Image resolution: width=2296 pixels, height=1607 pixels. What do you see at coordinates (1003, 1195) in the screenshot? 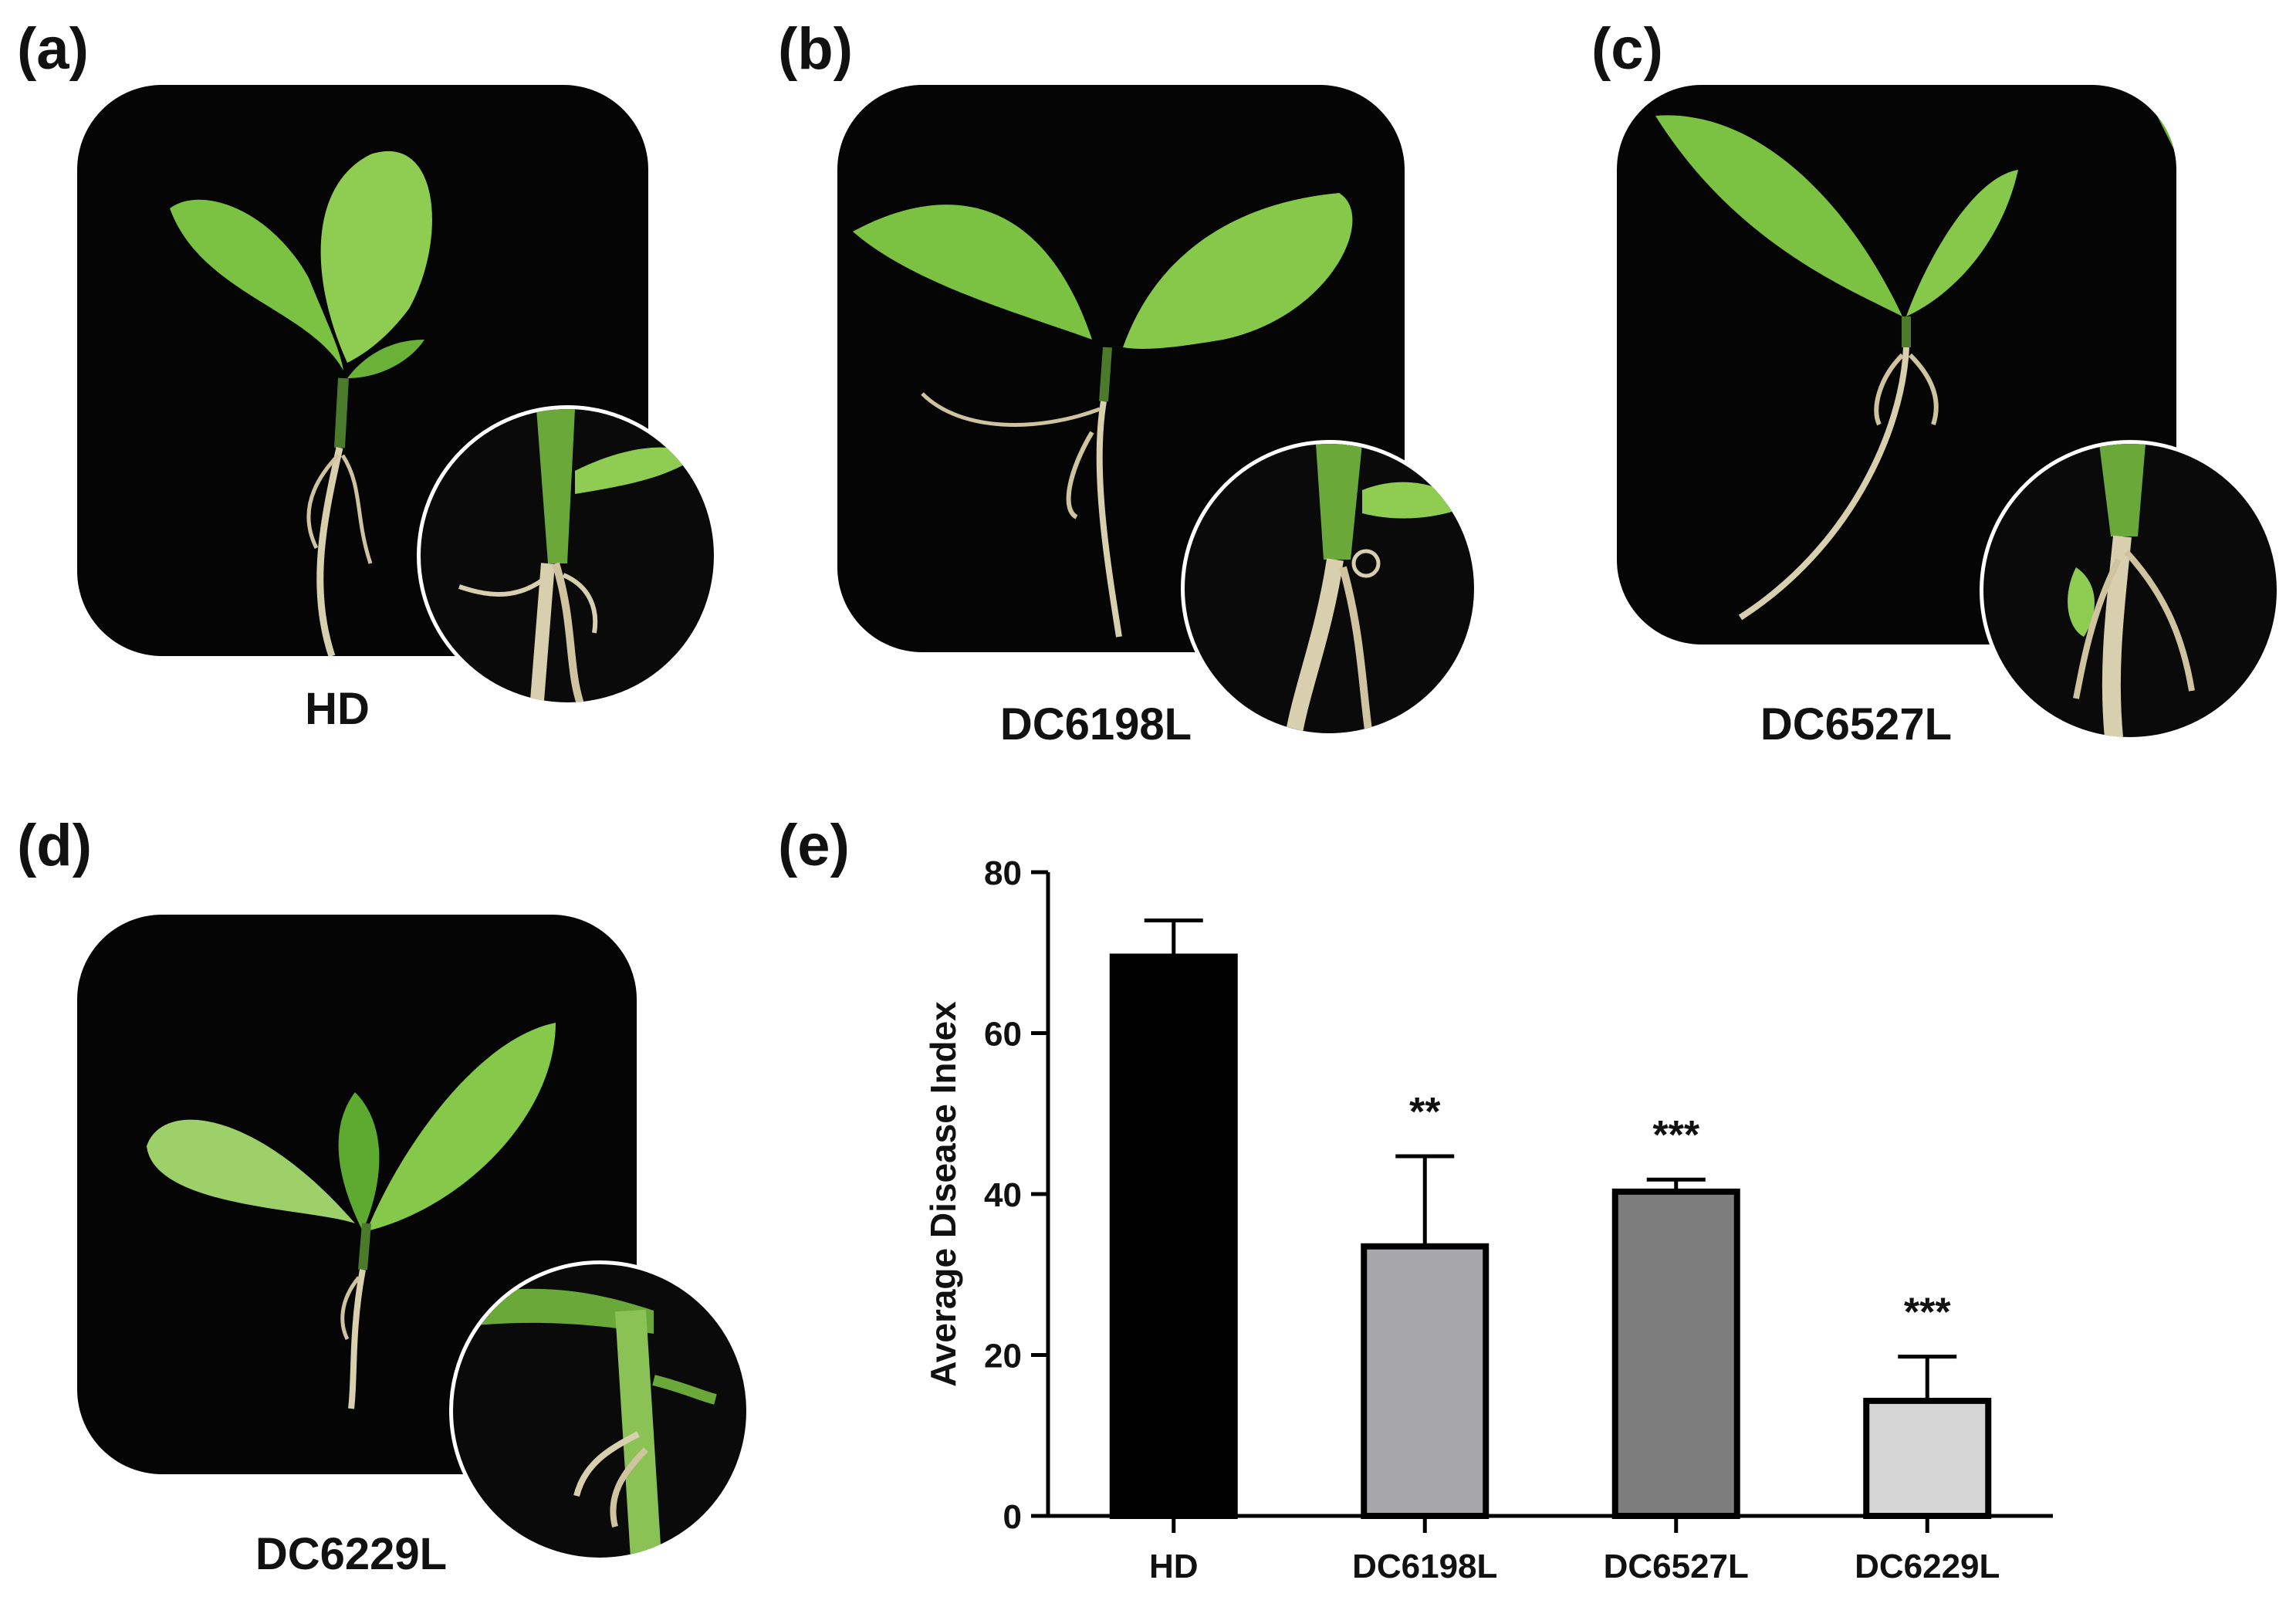
I see `y-tick-label: 40` at bounding box center [1003, 1195].